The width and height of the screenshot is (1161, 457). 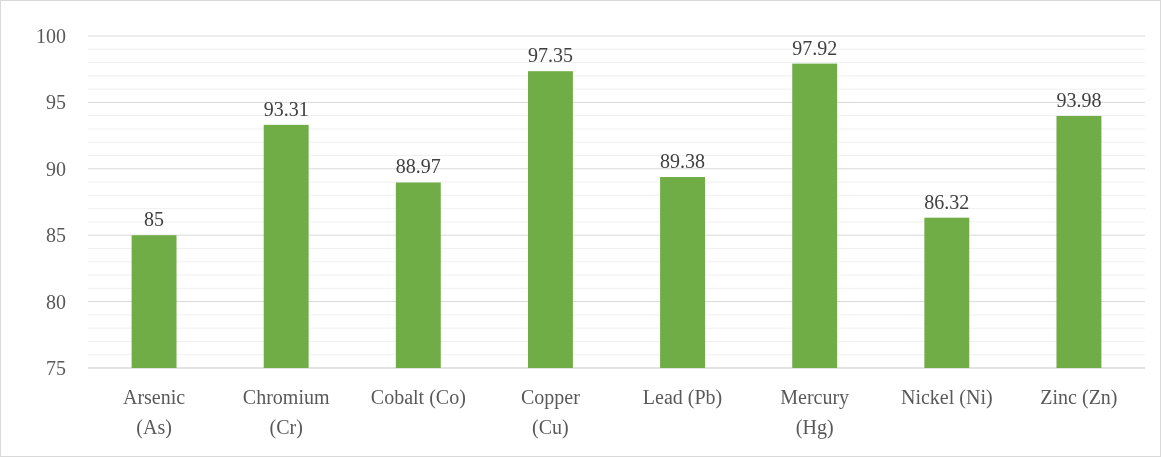 What do you see at coordinates (1079, 397) in the screenshot?
I see `x-tick-label: Zinc (Zn)` at bounding box center [1079, 397].